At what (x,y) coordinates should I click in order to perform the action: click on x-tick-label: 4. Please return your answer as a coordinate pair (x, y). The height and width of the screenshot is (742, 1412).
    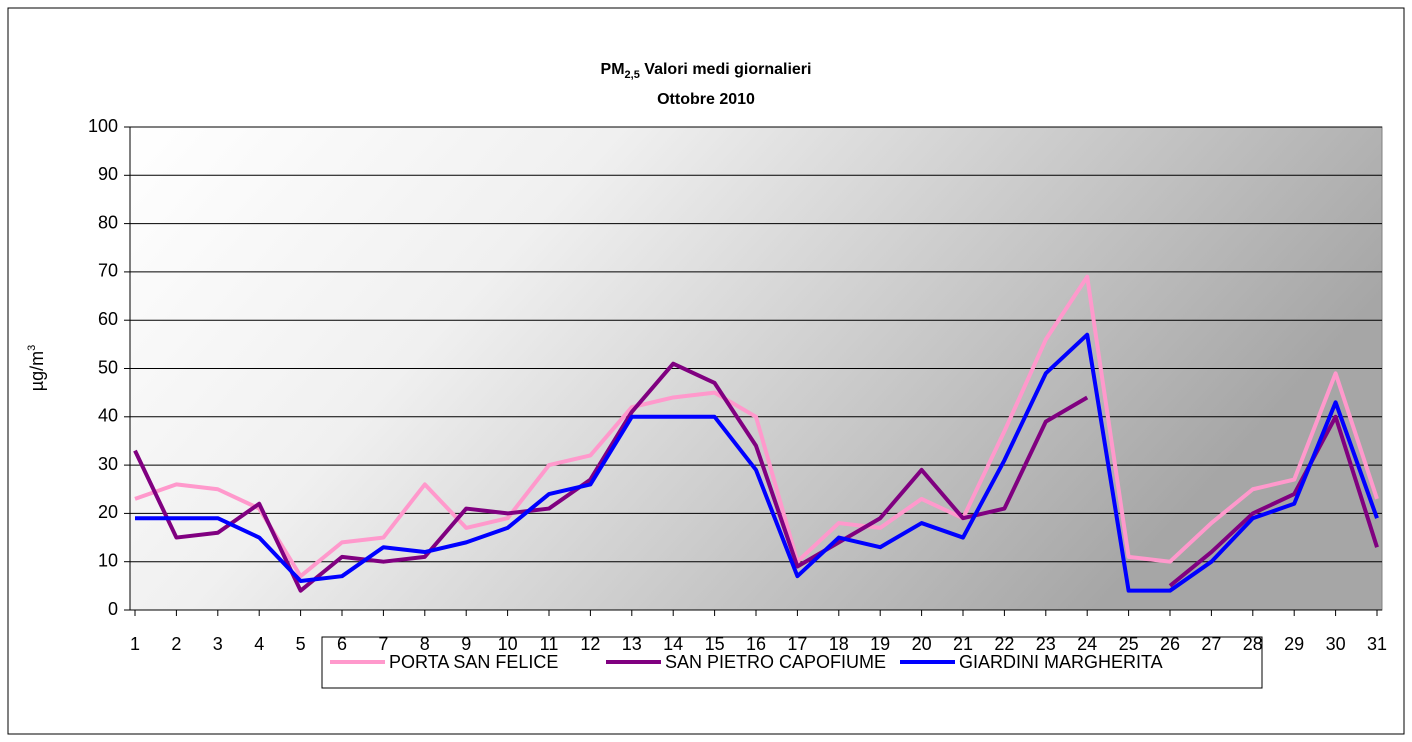
    Looking at the image, I should click on (259, 644).